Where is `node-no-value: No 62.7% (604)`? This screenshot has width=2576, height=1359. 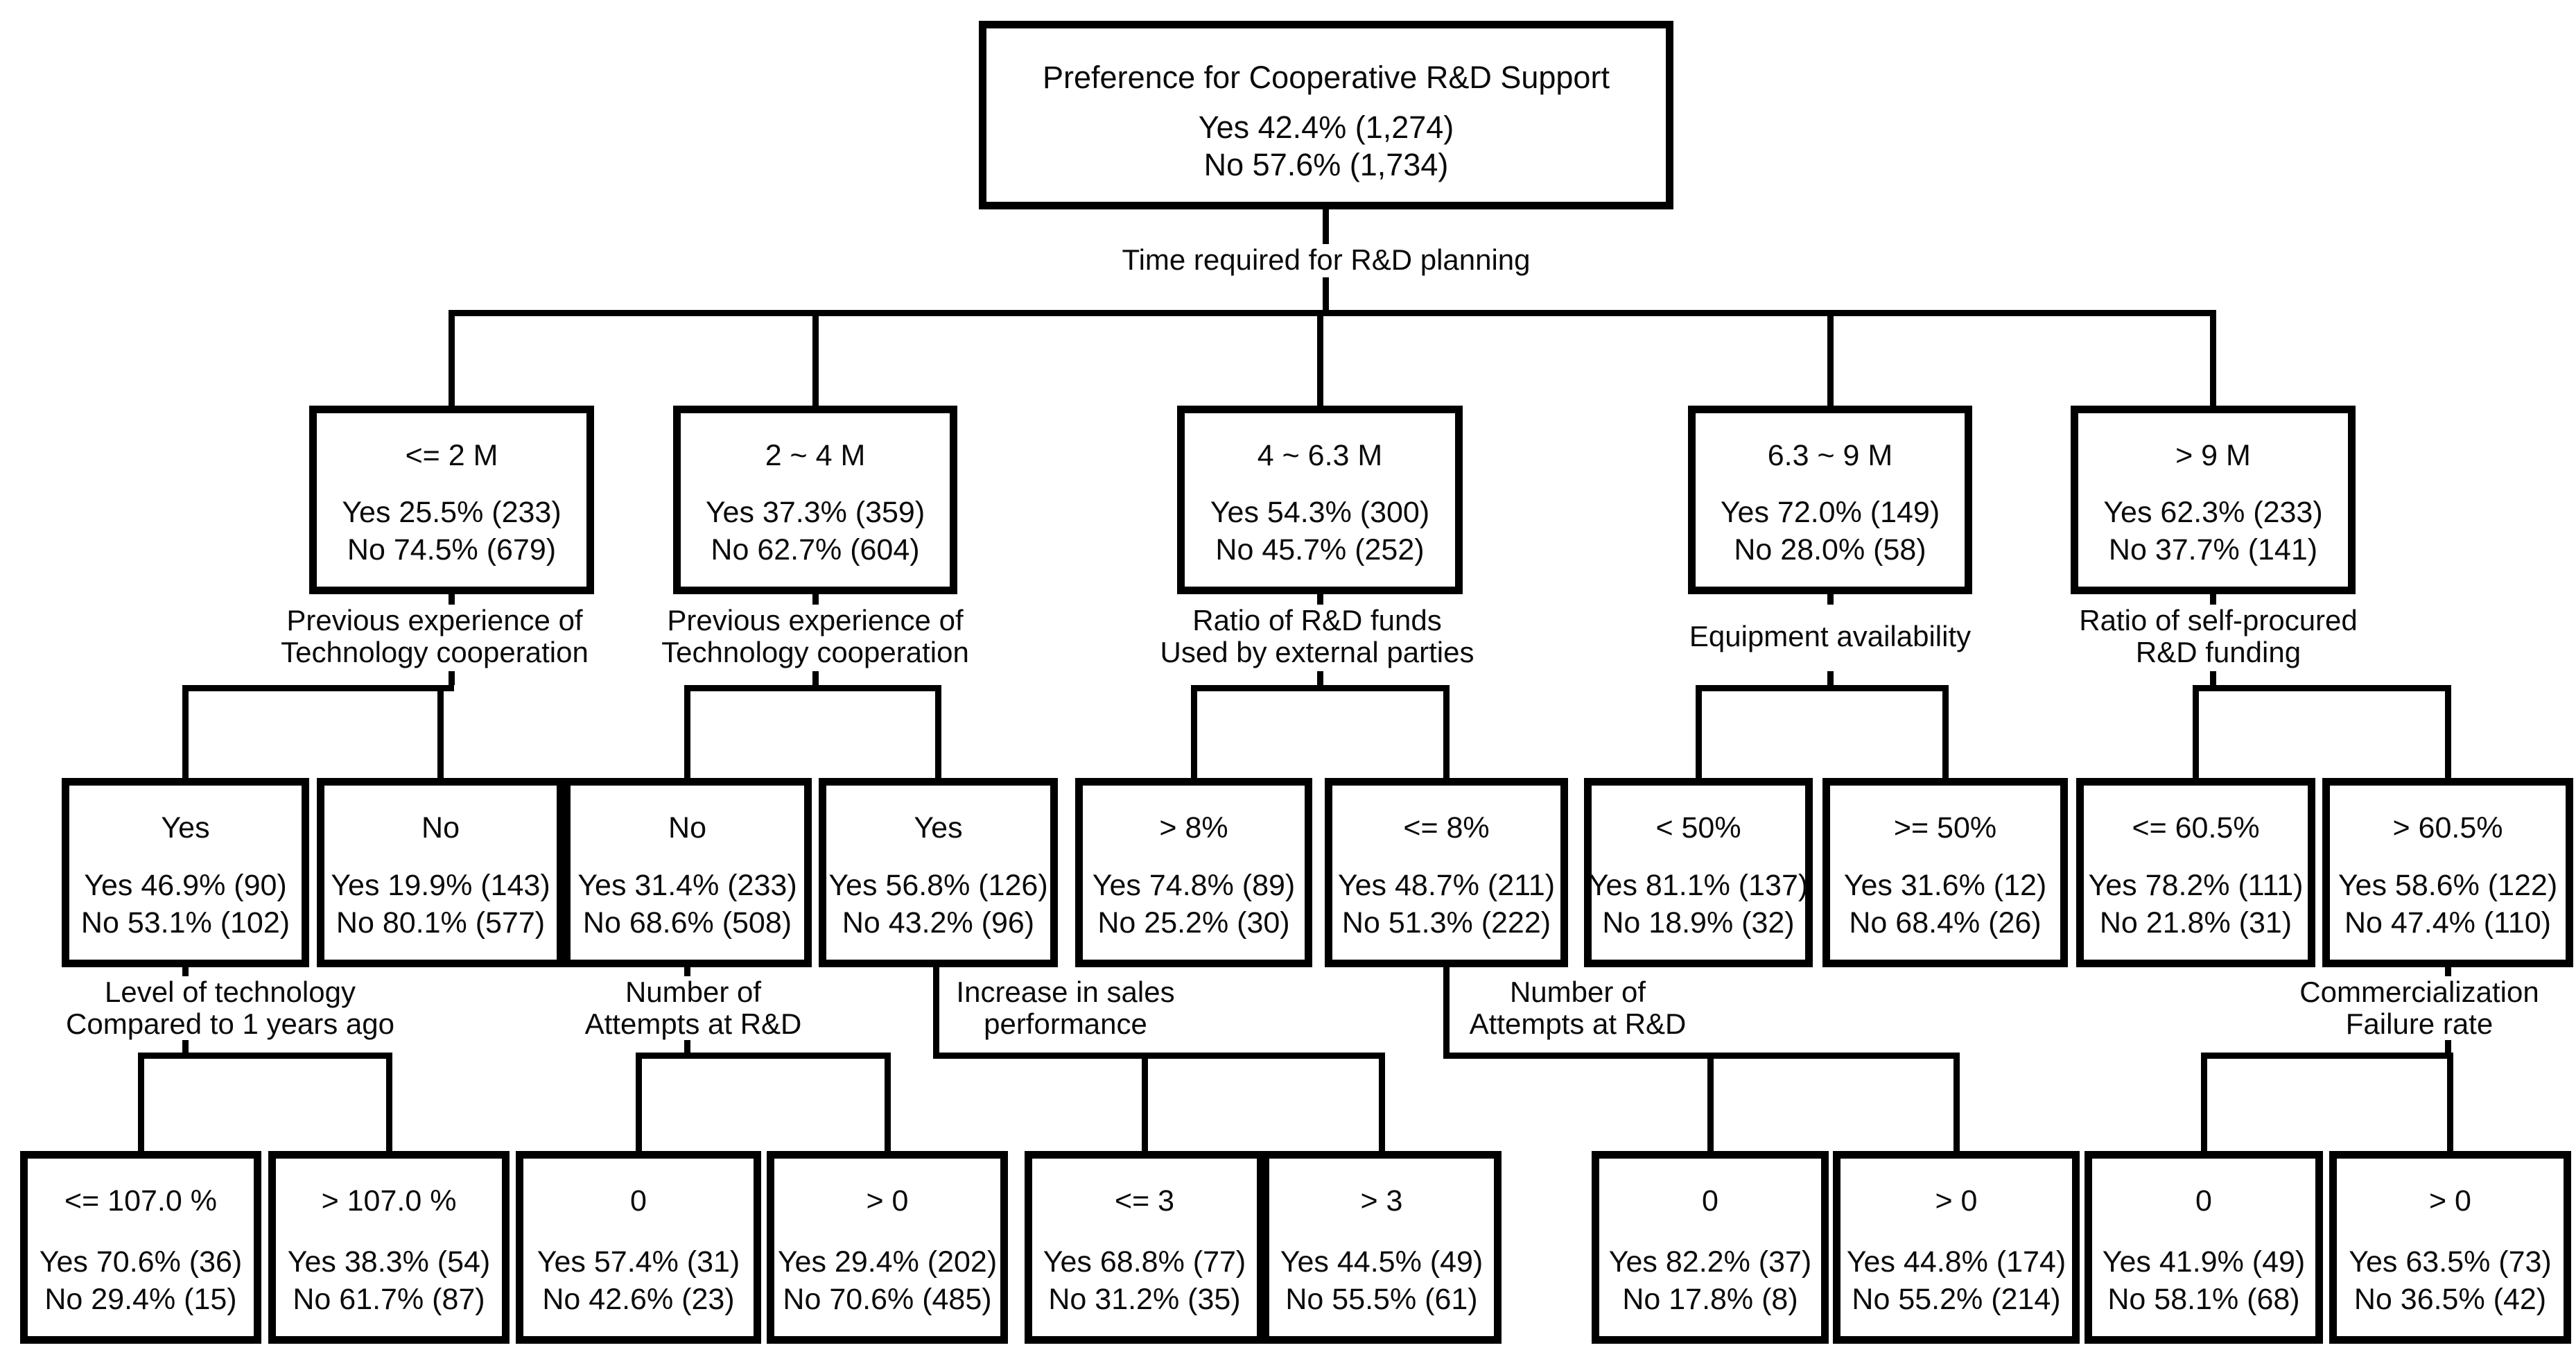
node-no-value: No 62.7% (604) is located at coordinates (815, 549).